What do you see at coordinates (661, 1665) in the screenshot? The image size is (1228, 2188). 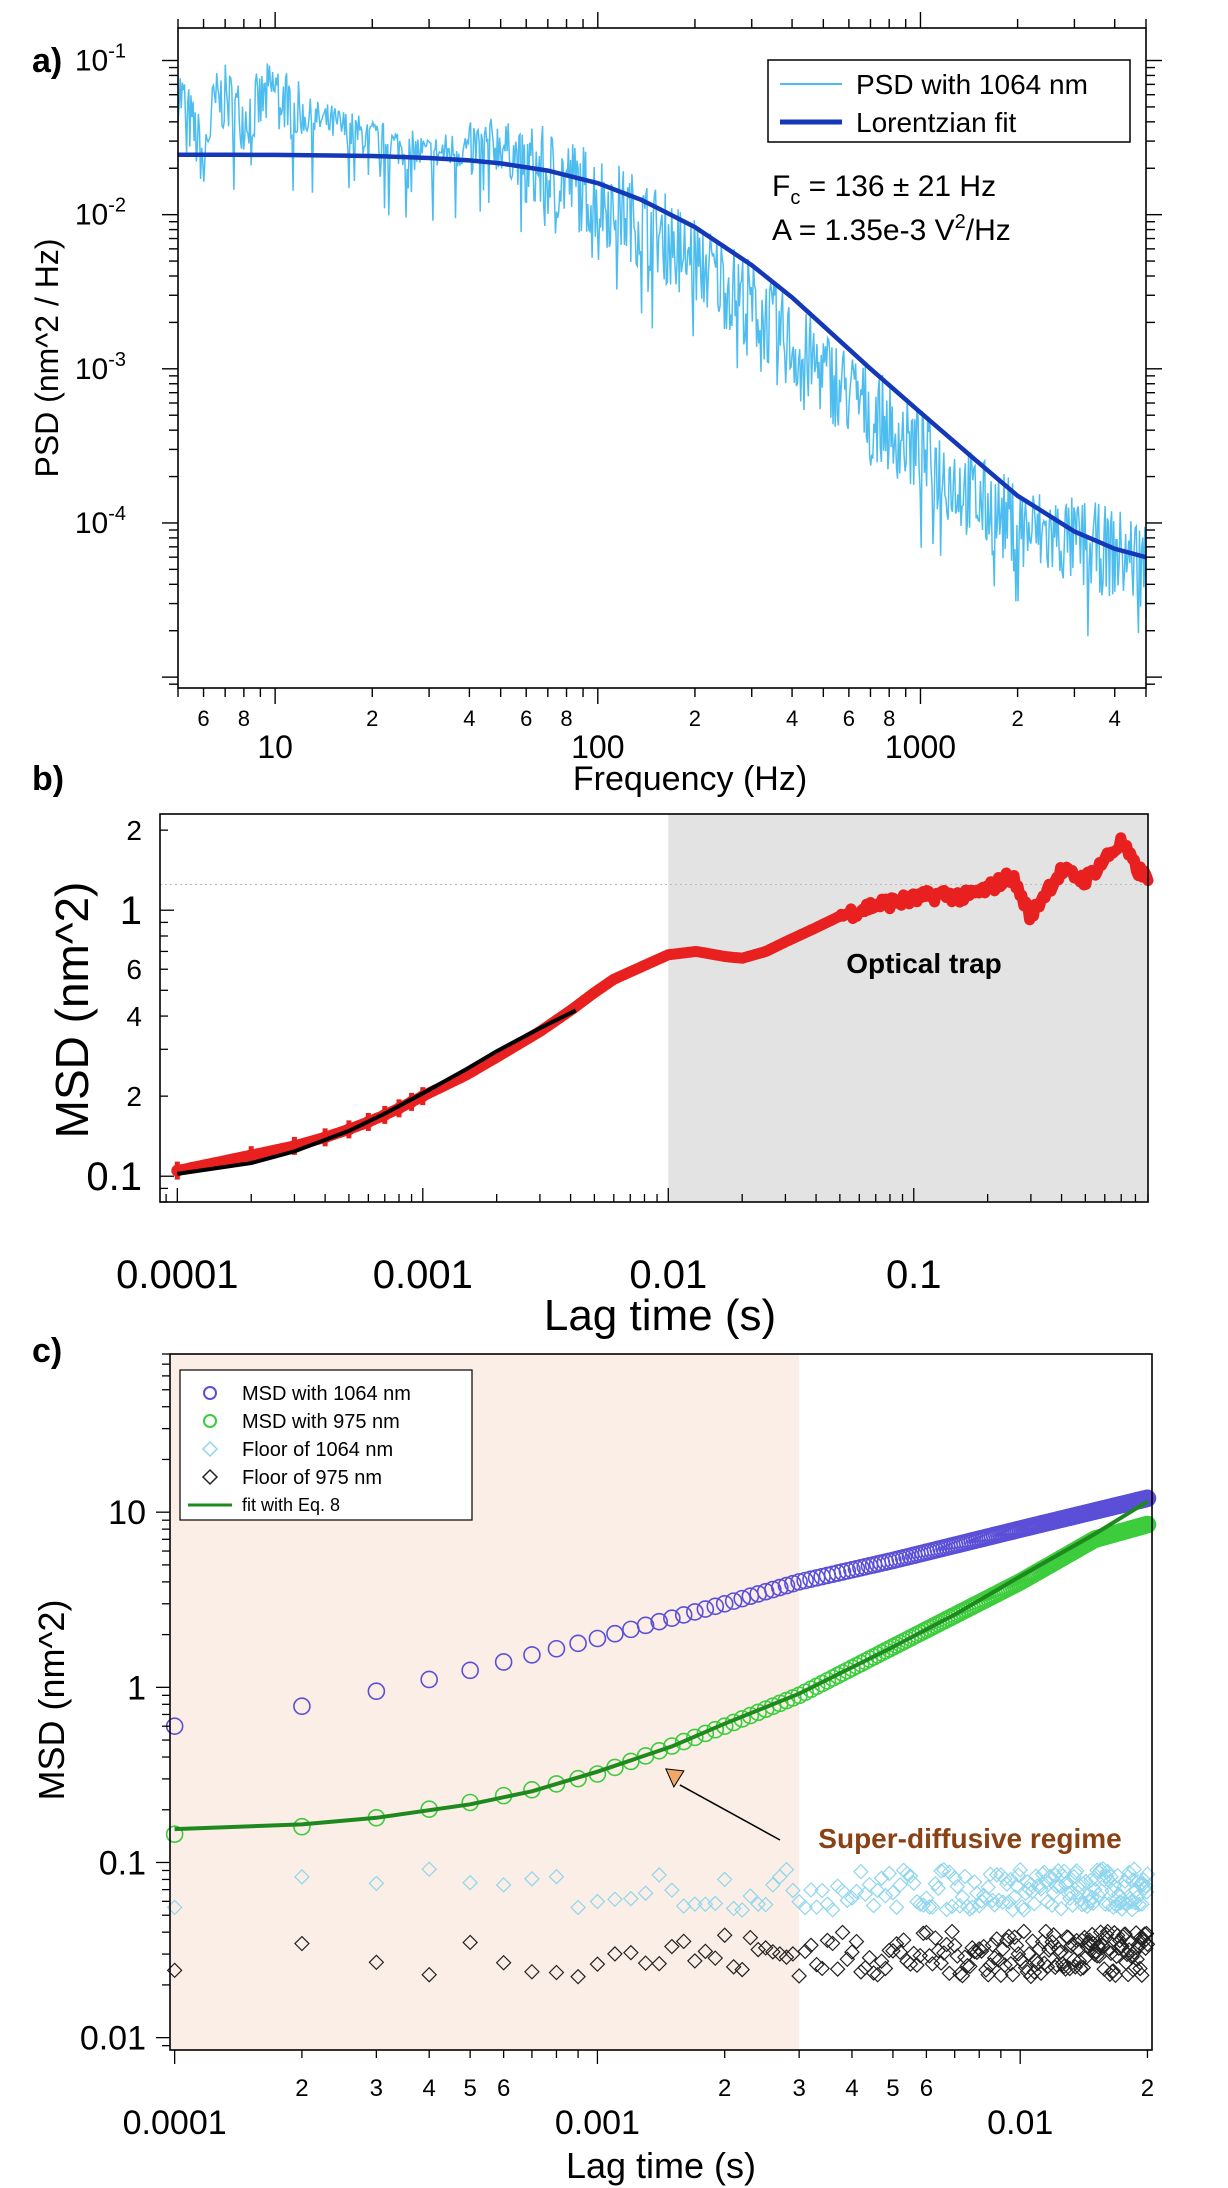 I see `fit-eq8-line` at bounding box center [661, 1665].